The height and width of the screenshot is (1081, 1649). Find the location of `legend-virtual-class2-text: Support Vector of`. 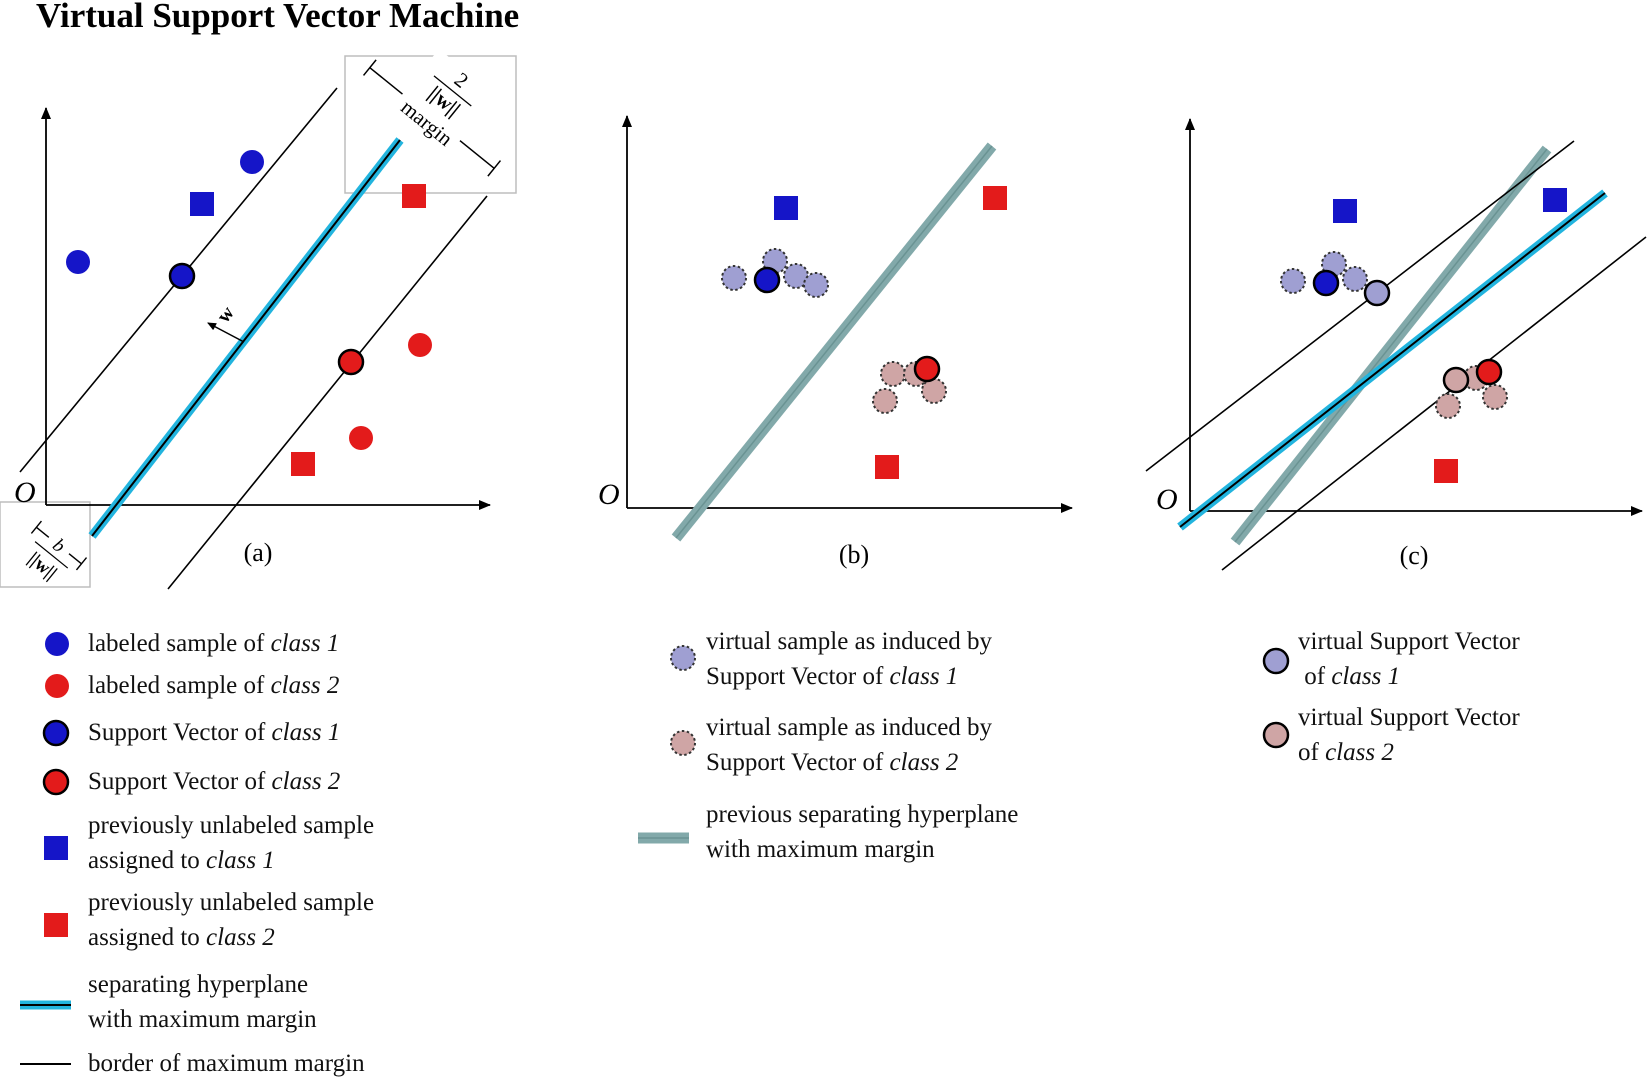

legend-virtual-class2-text: Support Vector of is located at coordinates (798, 762).